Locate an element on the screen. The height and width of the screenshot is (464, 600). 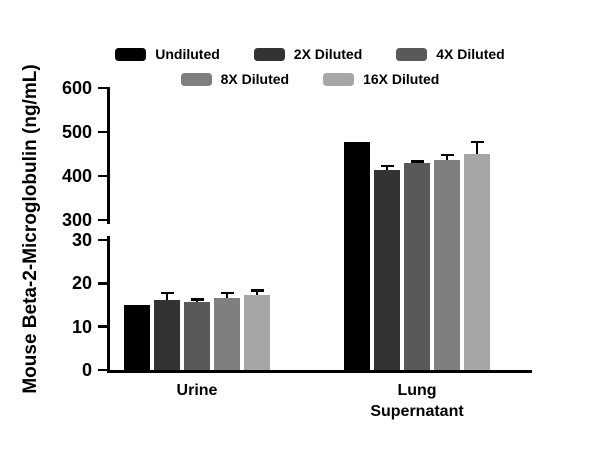
y-axis-lower-segment is located at coordinates (108, 304).